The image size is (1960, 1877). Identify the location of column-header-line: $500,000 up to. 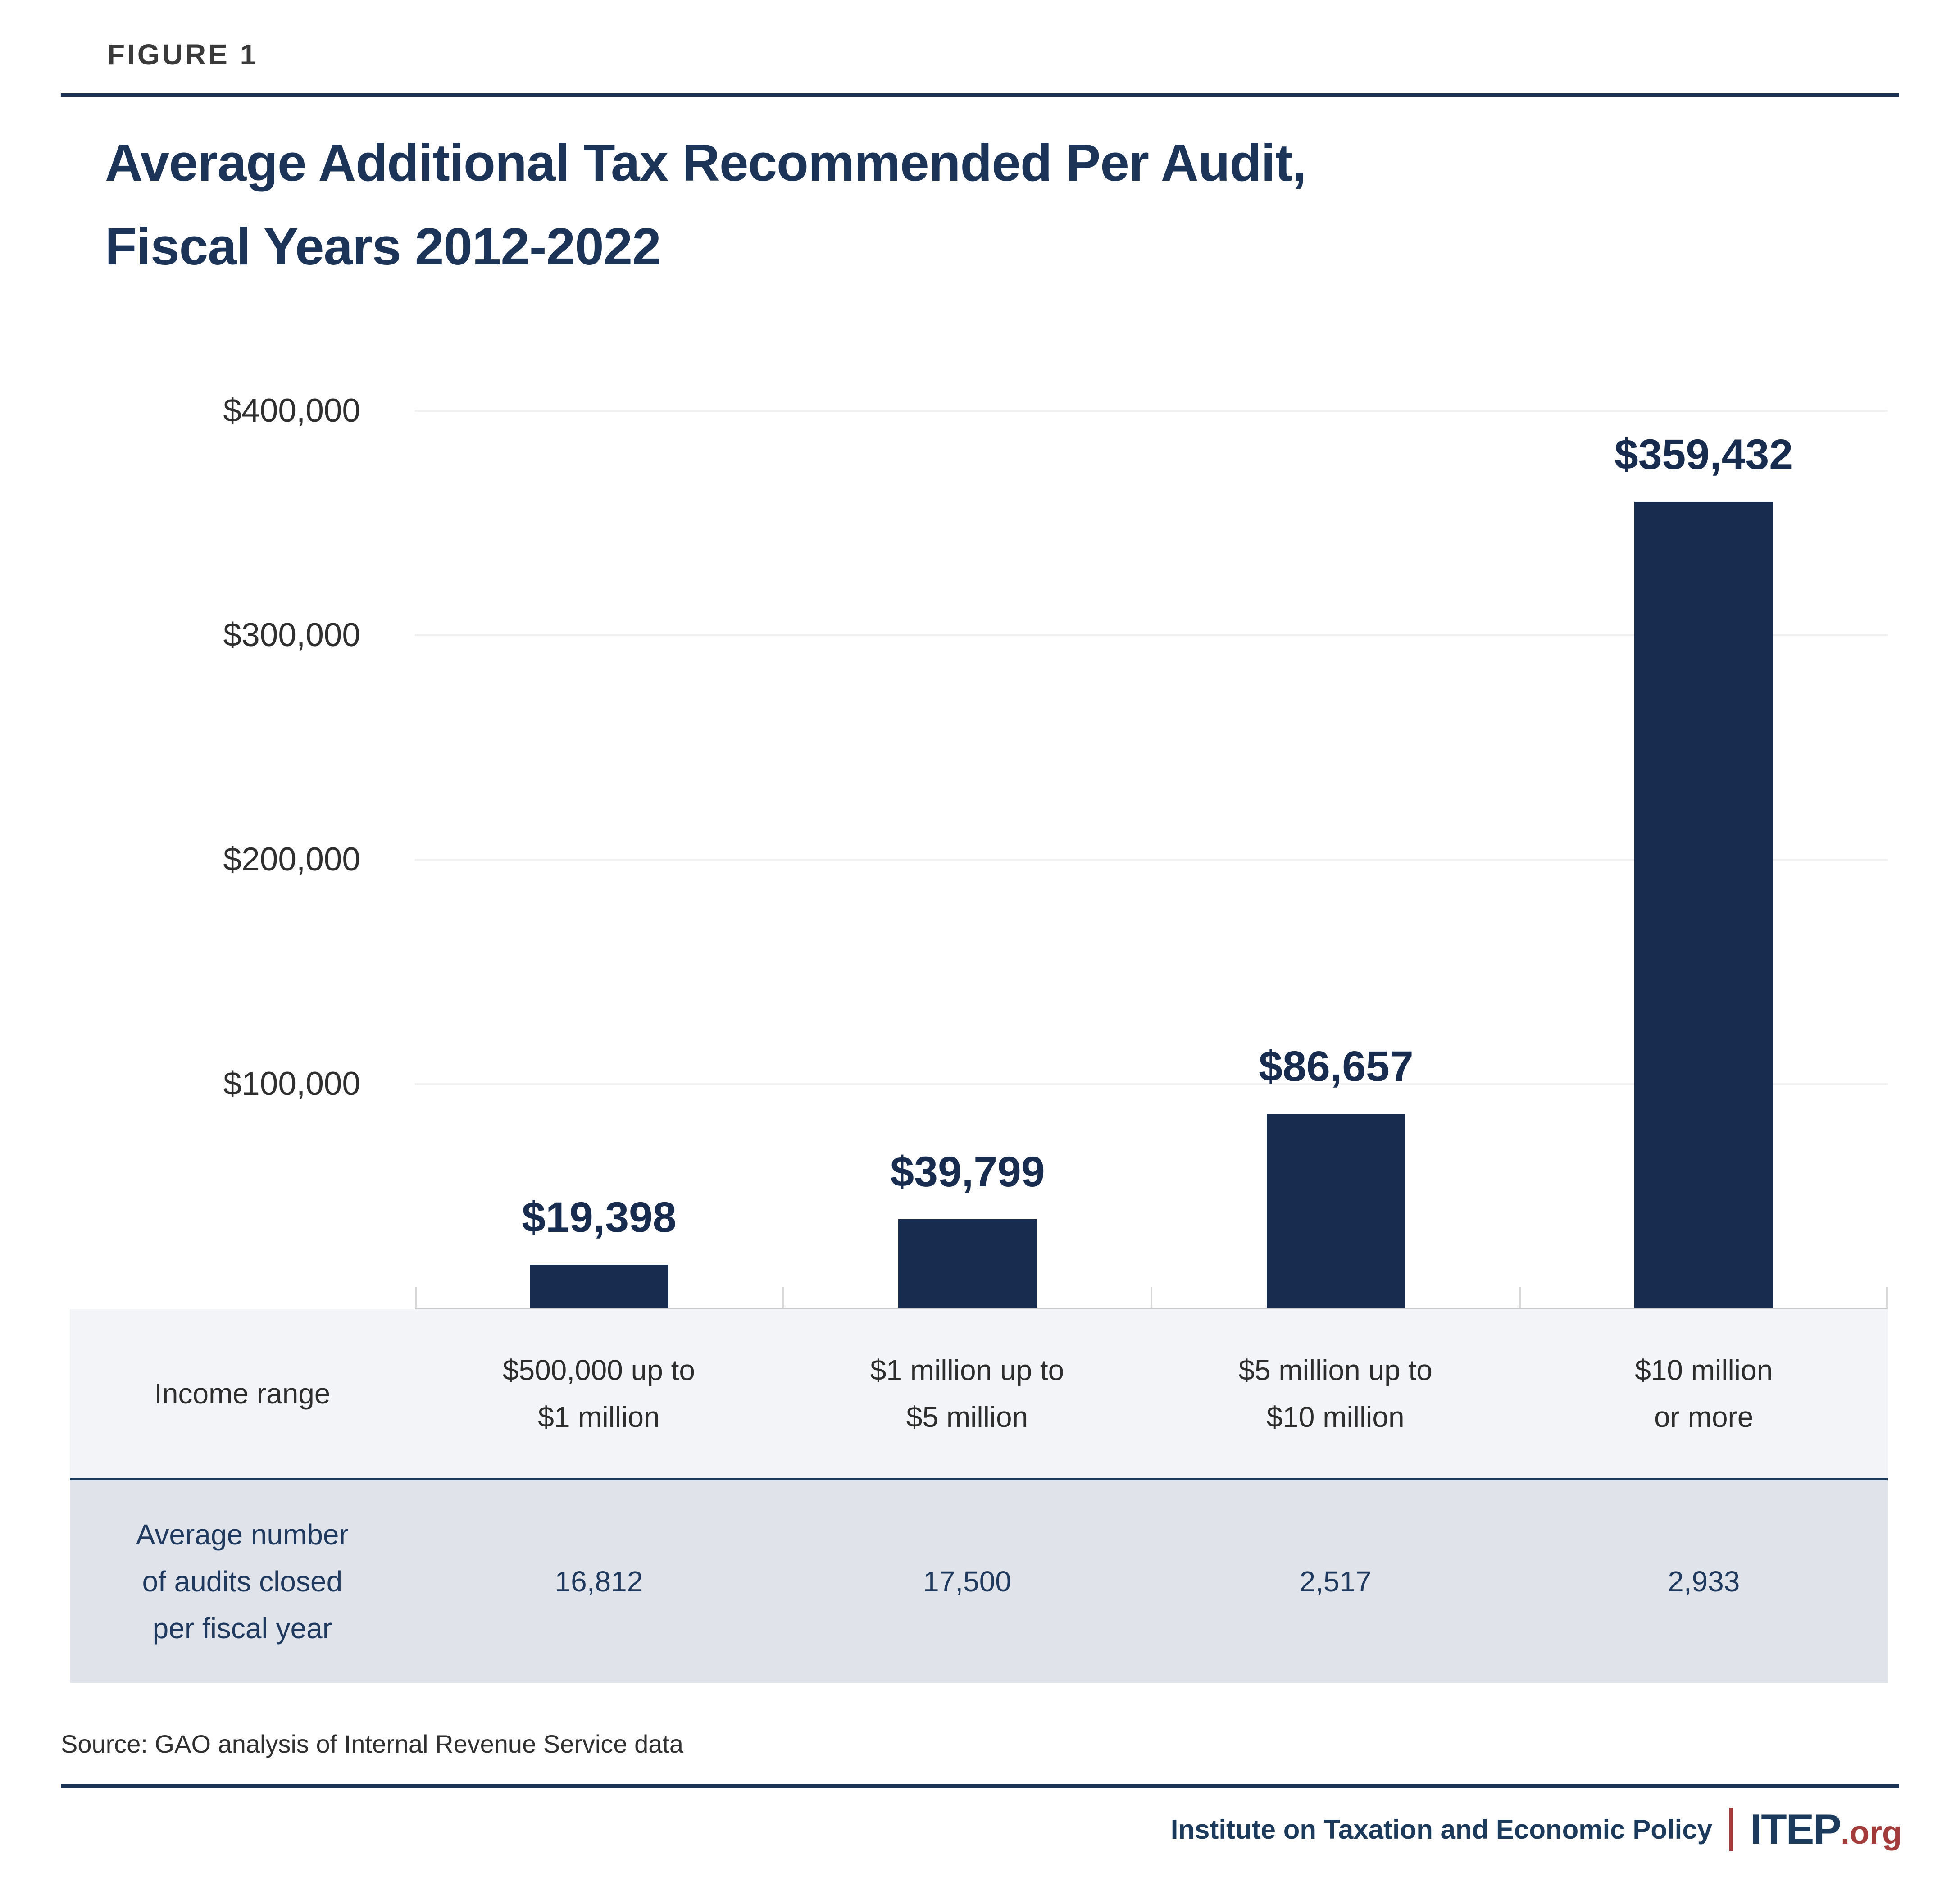
(598, 1370).